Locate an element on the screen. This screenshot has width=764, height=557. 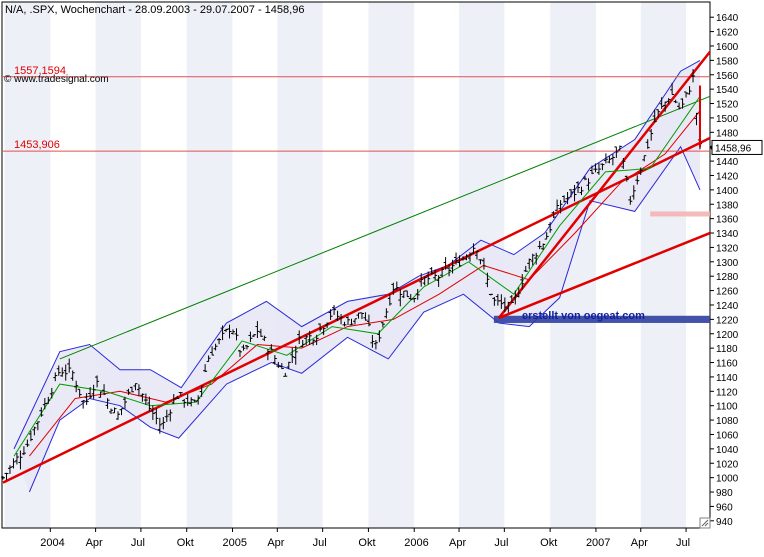
y-tick-label: 1280 is located at coordinates (727, 277).